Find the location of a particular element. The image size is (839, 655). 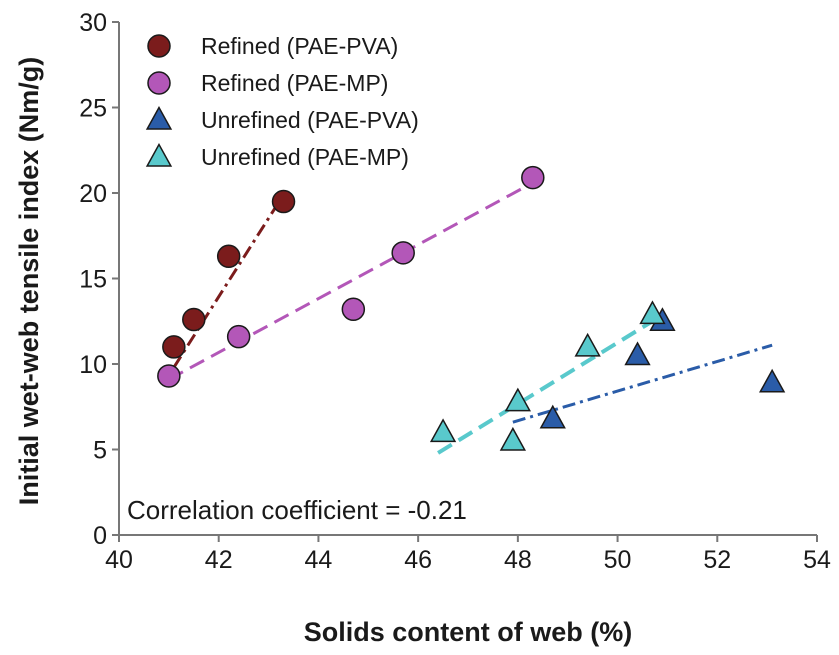

x-tick-label: 40 is located at coordinates (119, 560).